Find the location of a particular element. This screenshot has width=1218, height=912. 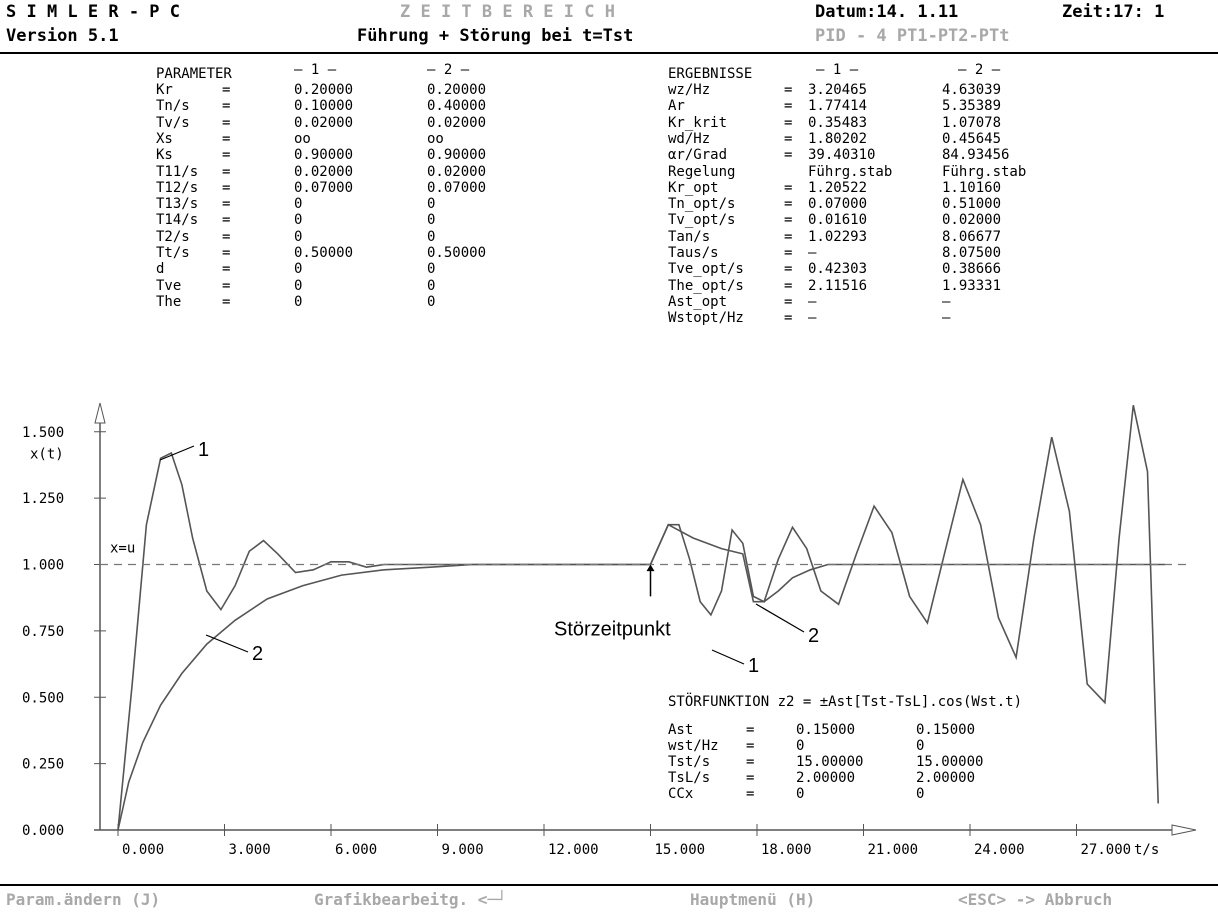

mode-title: Z E I T B E R E I C H is located at coordinates (507, 12).